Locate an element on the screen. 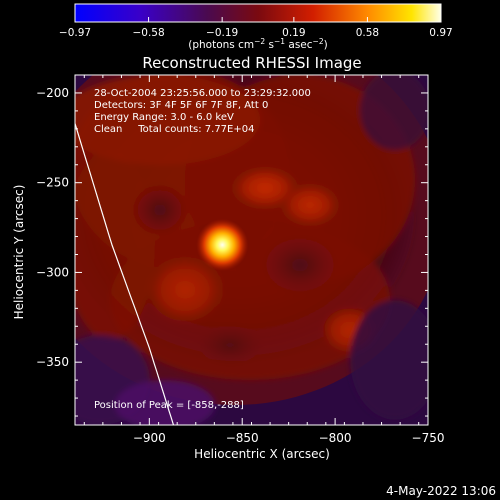 This screenshot has height=500, width=500. info-line-time: 28-Oct-2004 23:25:56.000 to 23:29:32.000 is located at coordinates (202, 93).